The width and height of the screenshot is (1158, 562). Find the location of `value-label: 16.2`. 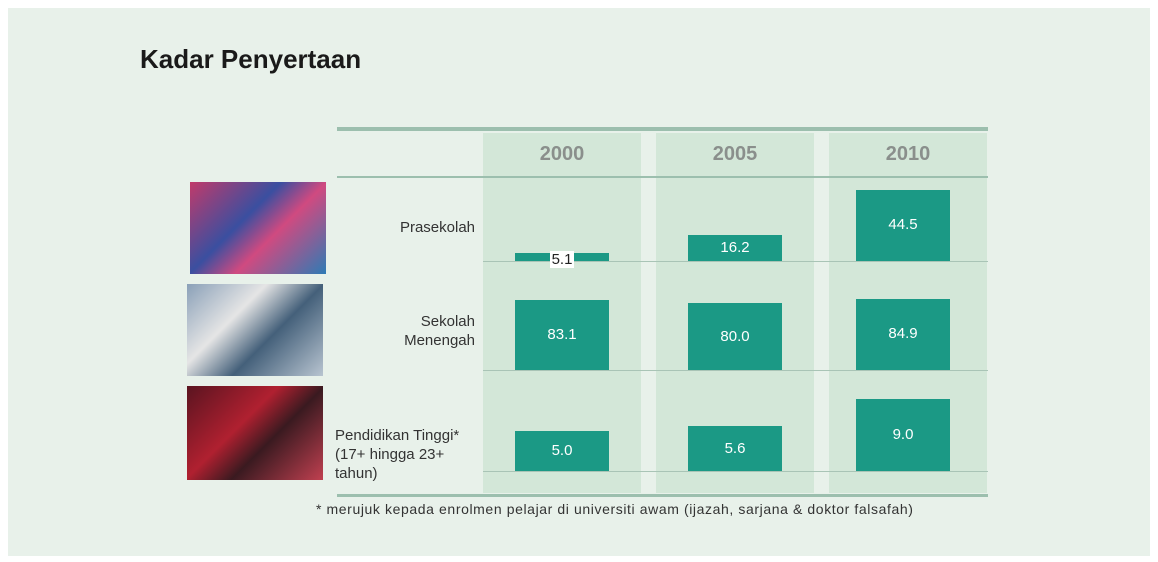

value-label: 16.2 is located at coordinates (735, 248).